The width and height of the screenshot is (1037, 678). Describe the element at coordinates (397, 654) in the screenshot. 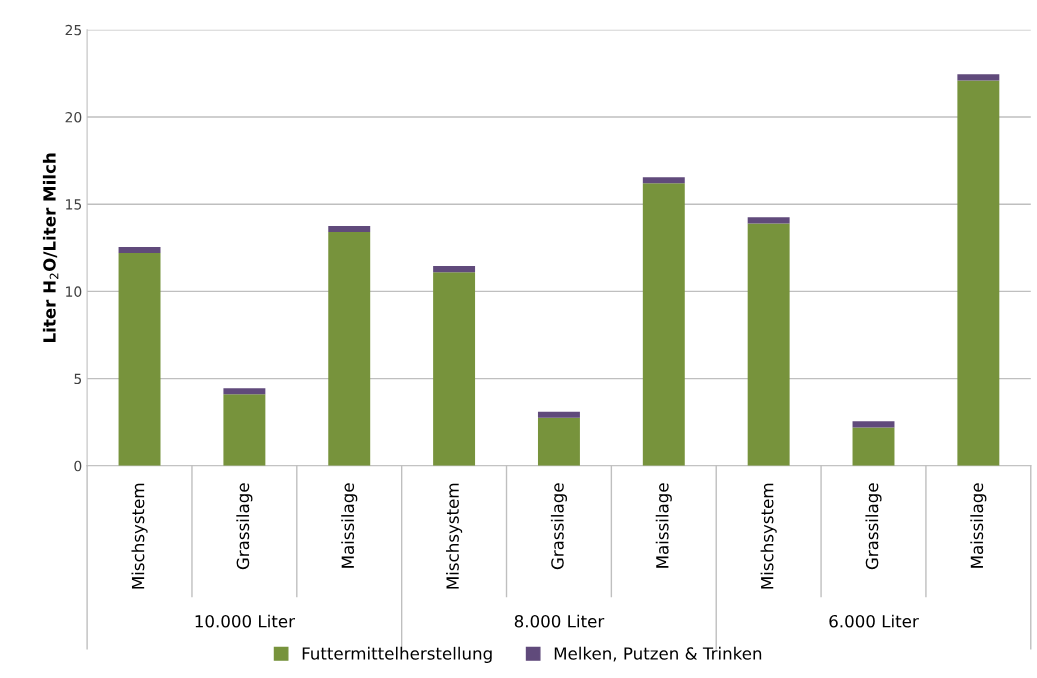

I see `legend-label: Futtermittelherstellung` at that location.